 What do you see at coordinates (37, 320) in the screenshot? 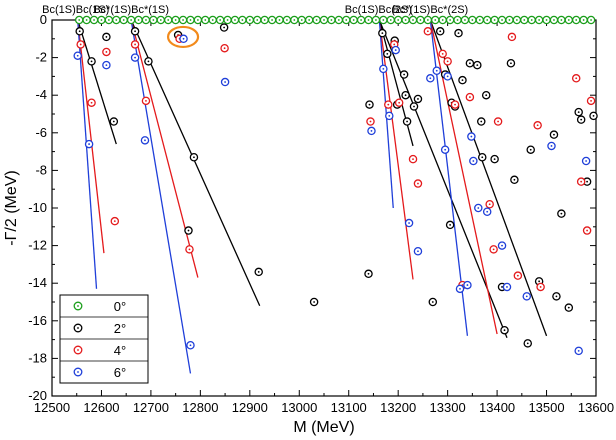
I see `y-tick-label: -16` at bounding box center [37, 320].